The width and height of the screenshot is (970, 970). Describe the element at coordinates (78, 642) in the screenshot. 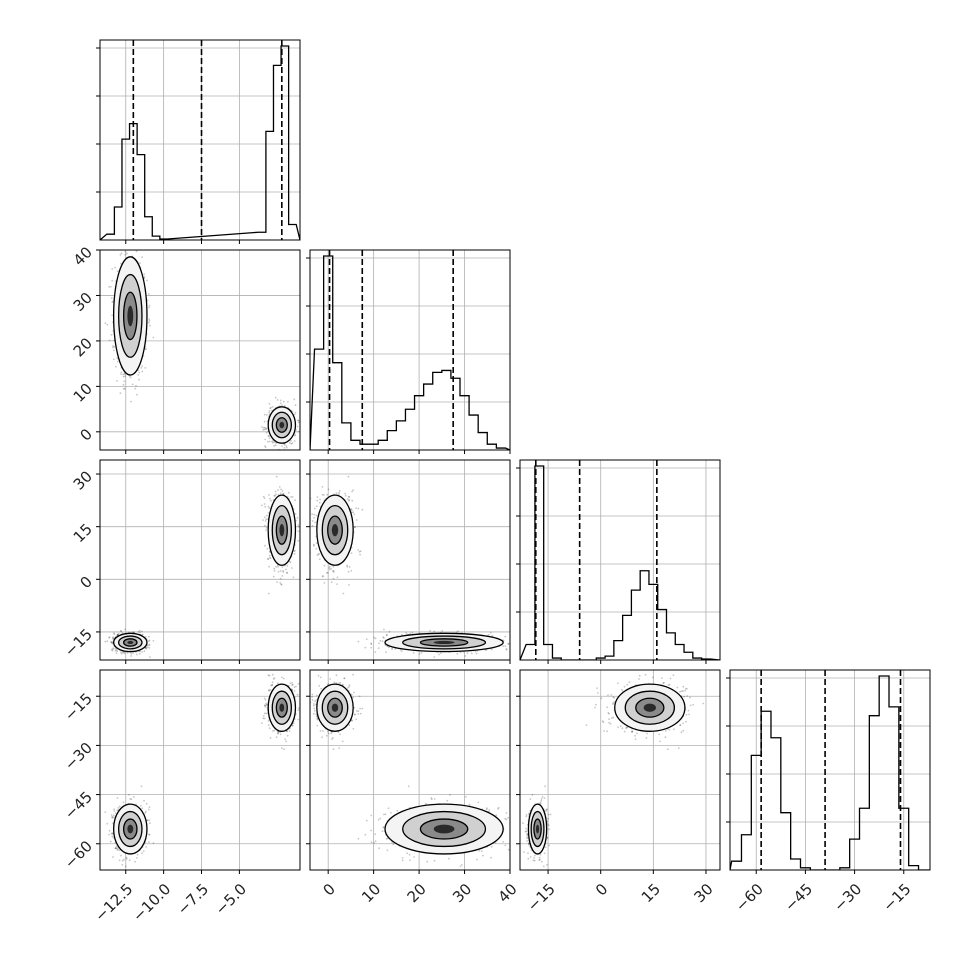

I see `y-tick-label-2-0: −15` at that location.